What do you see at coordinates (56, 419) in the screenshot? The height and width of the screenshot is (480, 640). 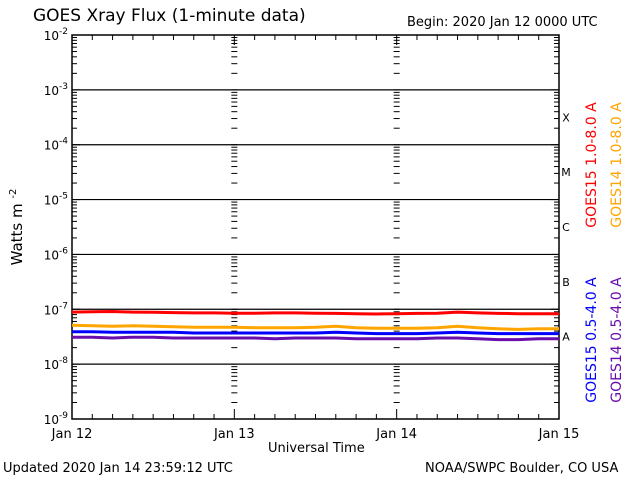 I see `y-tick-label: 10⁻⁹` at bounding box center [56, 419].